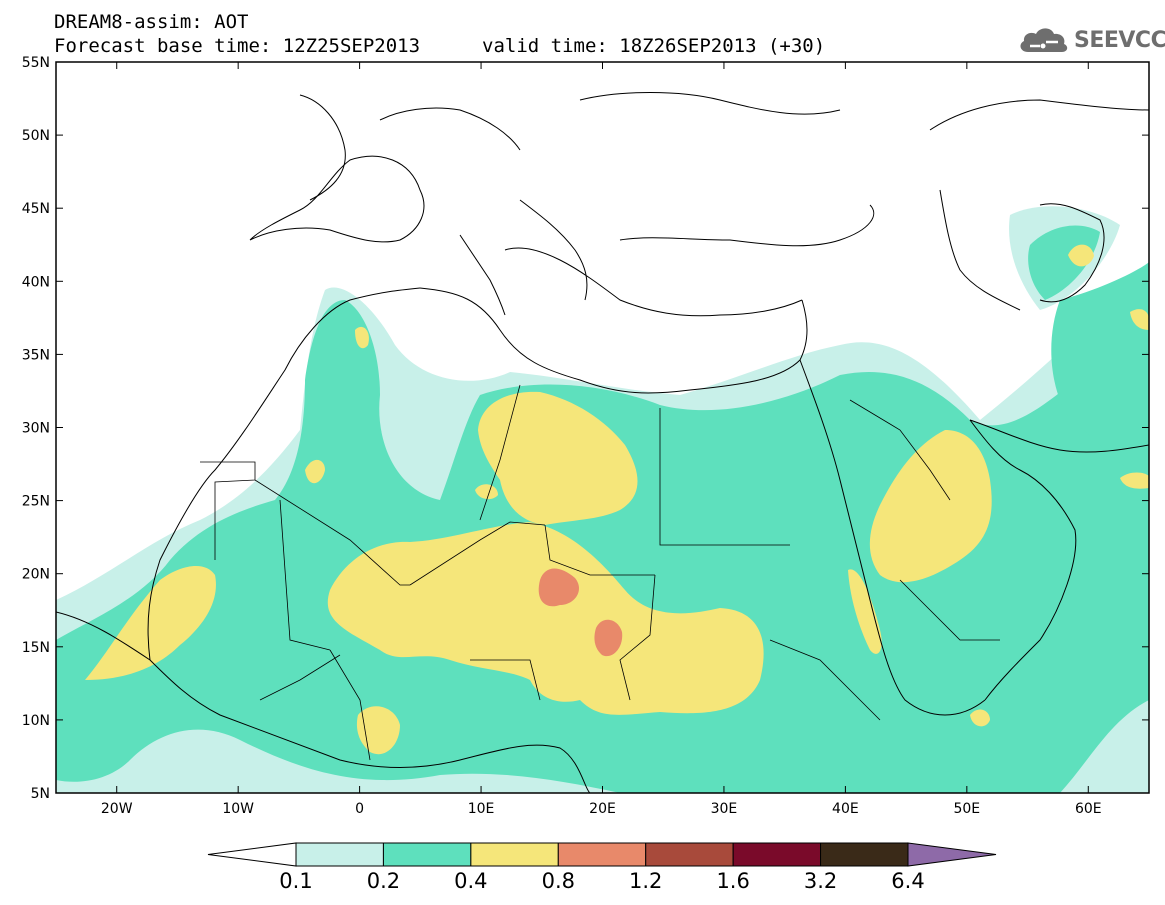 This screenshot has height=905, width=1165. What do you see at coordinates (559, 587) in the screenshot?
I see `aot-band-0.8-chad-north` at bounding box center [559, 587].